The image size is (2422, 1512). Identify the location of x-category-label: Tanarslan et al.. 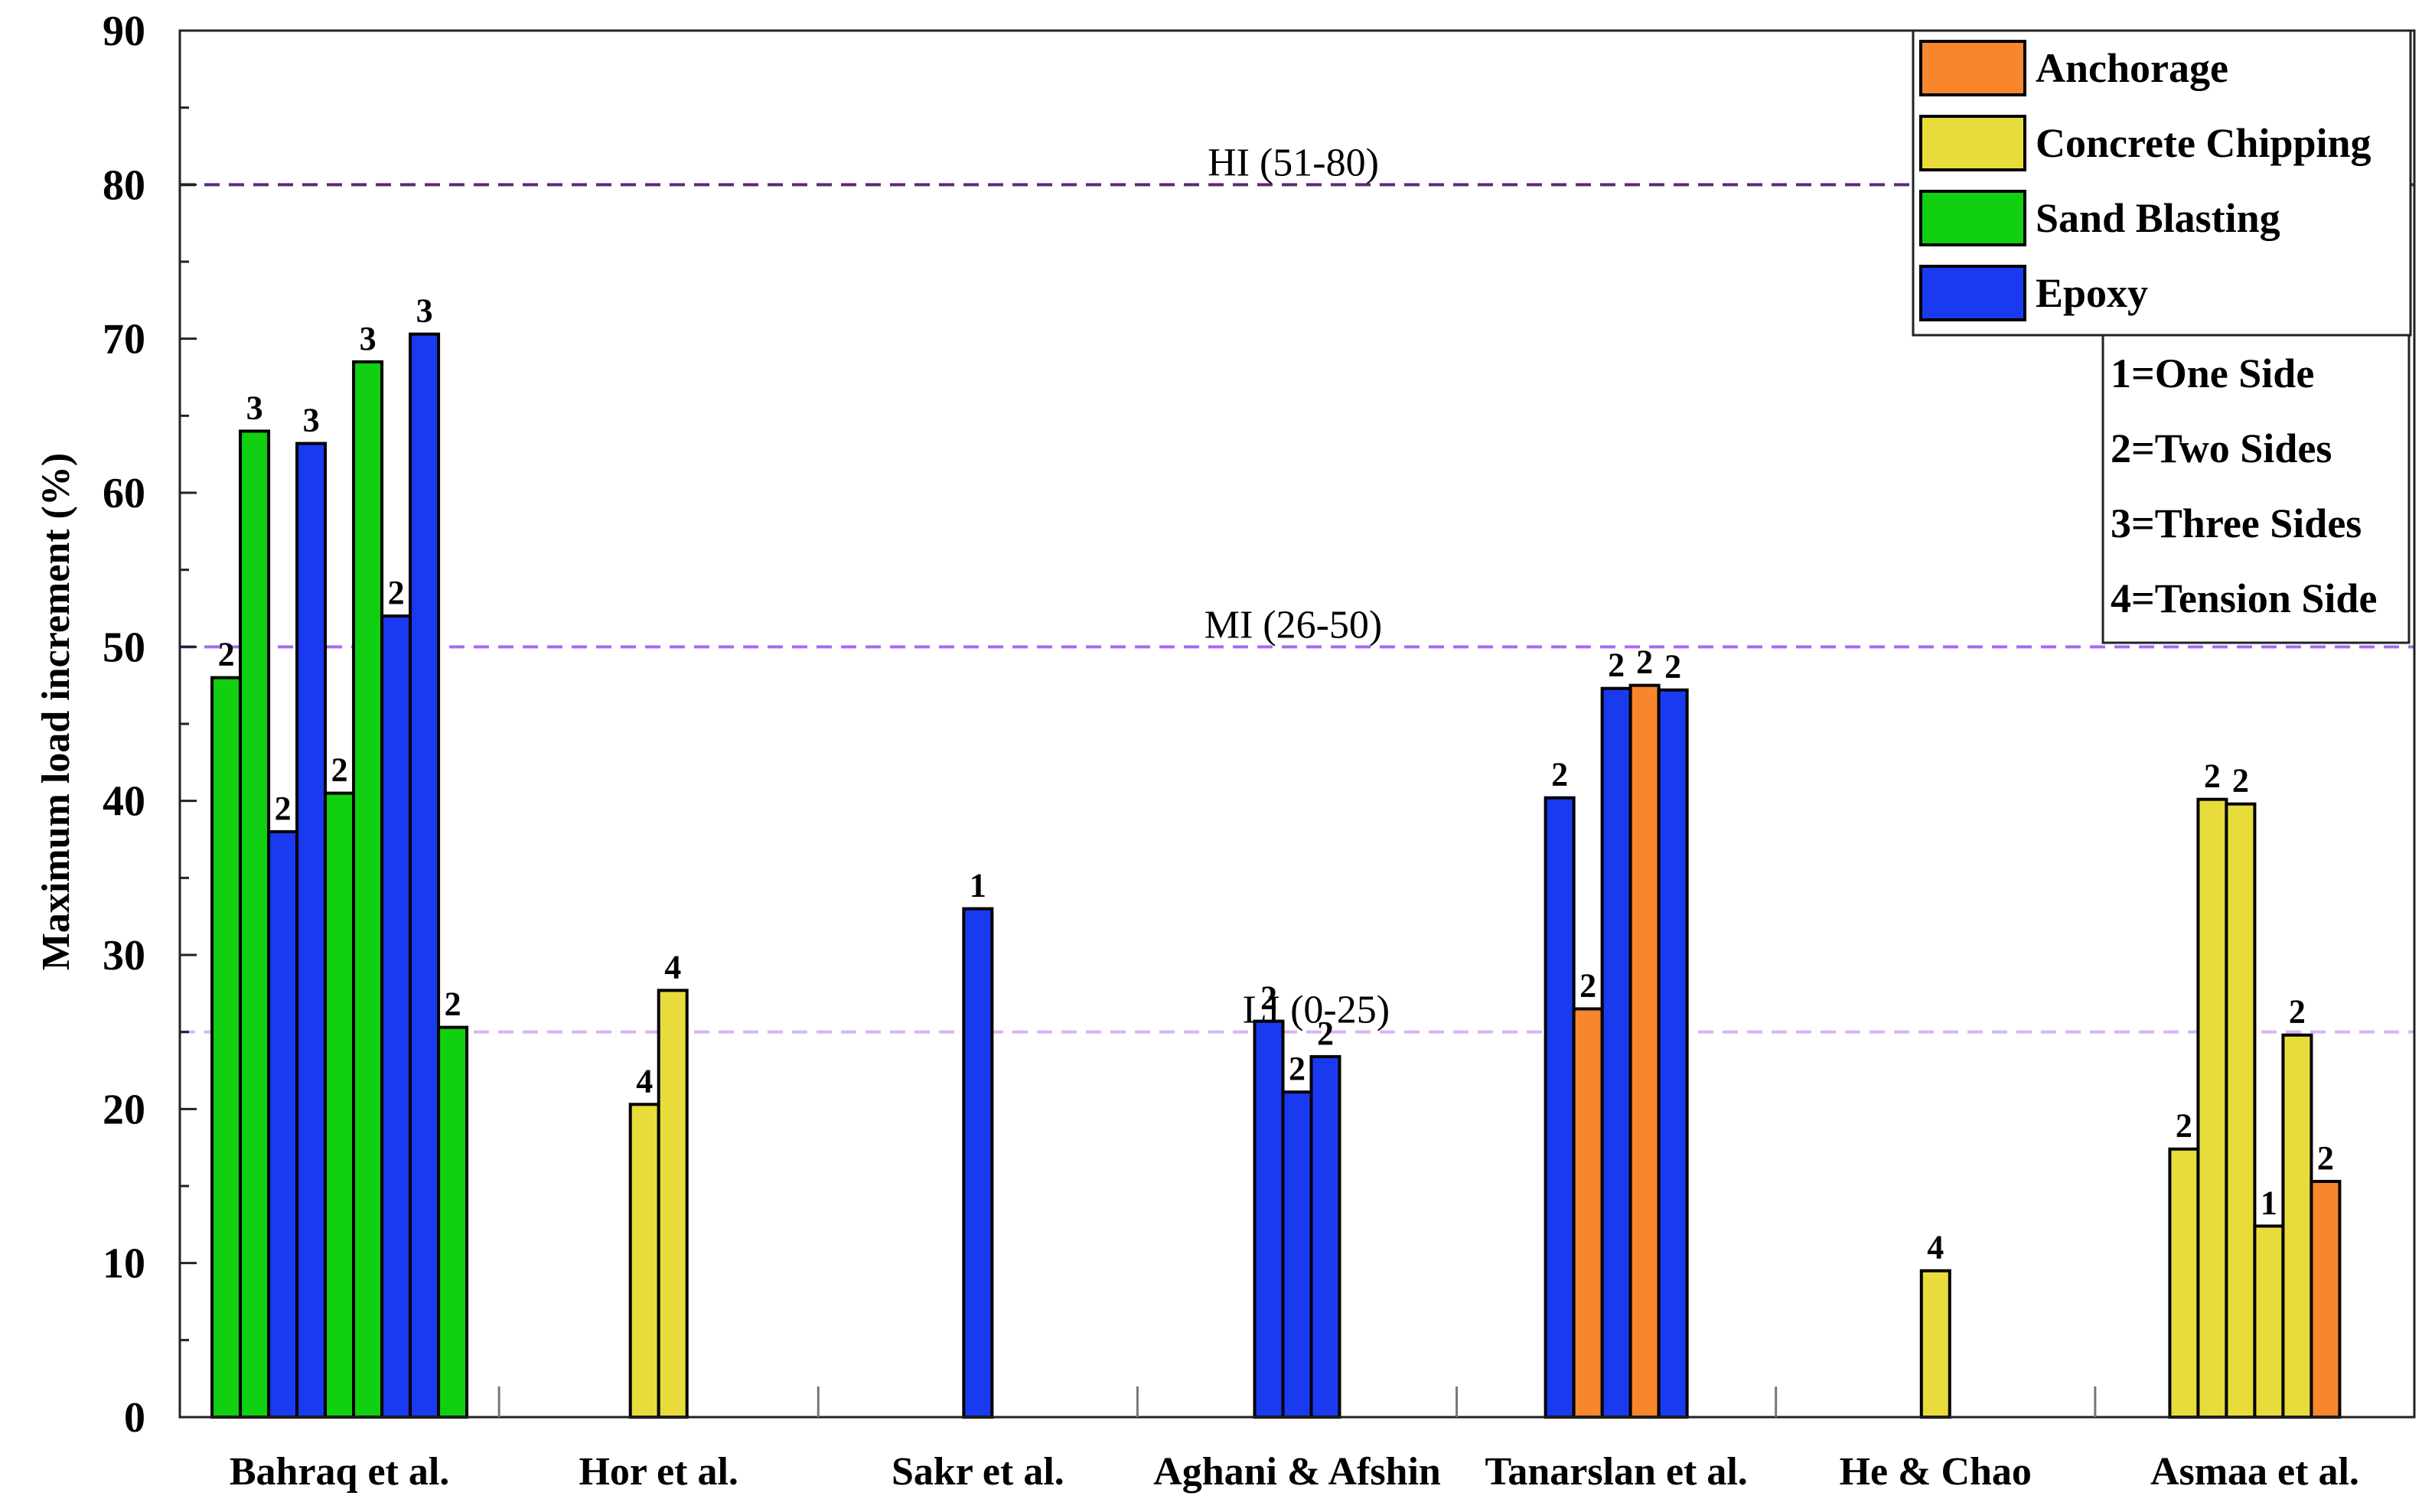
(1616, 1472).